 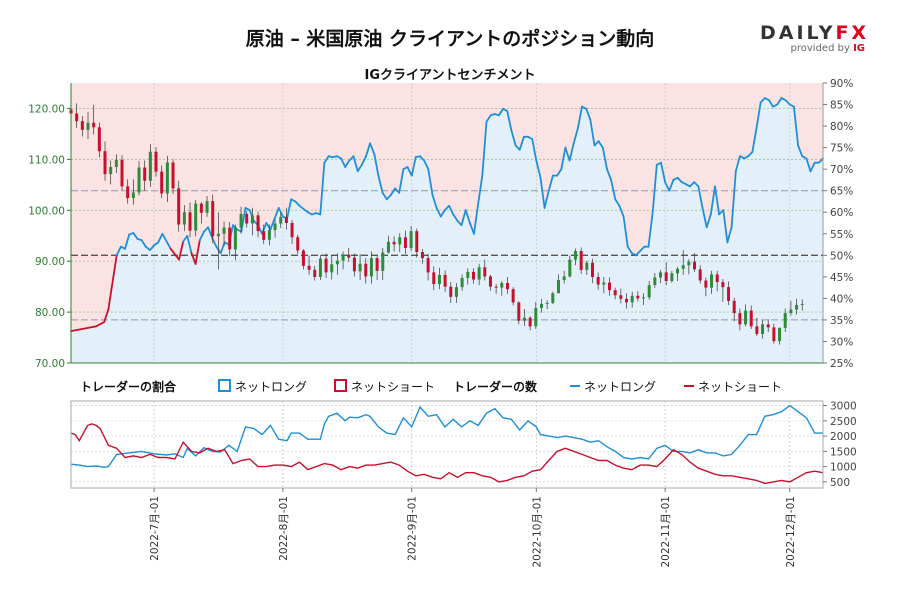 I want to click on price-tick-label: 70.00, so click(x=50, y=364).